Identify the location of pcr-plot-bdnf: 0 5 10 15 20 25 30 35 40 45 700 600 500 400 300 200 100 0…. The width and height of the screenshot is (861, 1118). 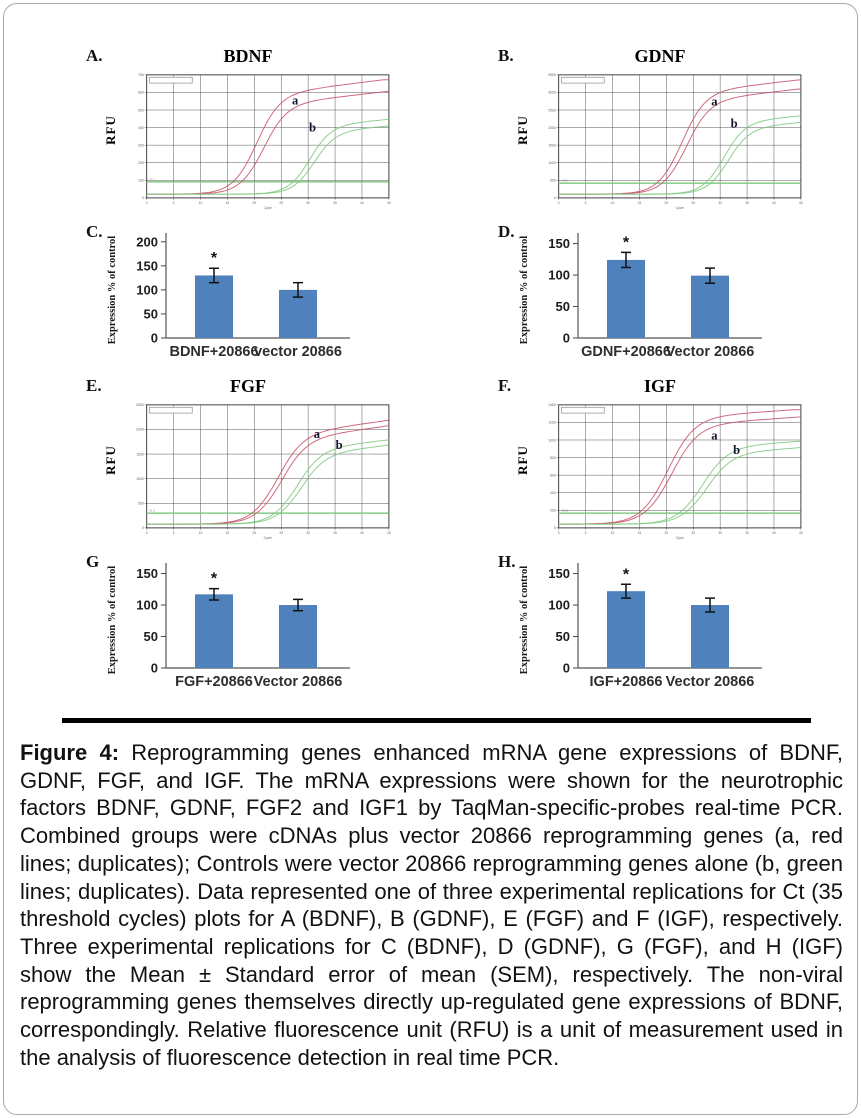
(264, 141).